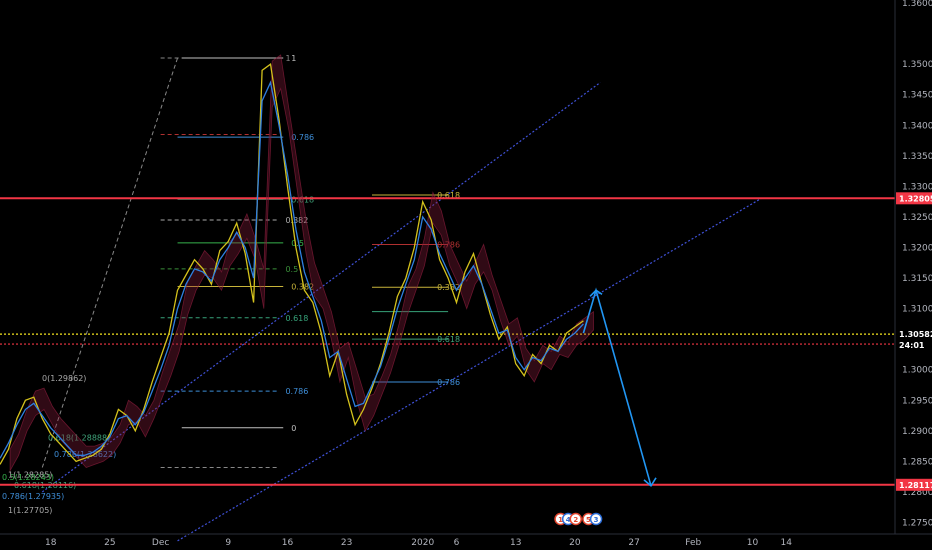 The image size is (932, 550). Describe the element at coordinates (753, 543) in the screenshot. I see `x-tick-label: 10` at that location.